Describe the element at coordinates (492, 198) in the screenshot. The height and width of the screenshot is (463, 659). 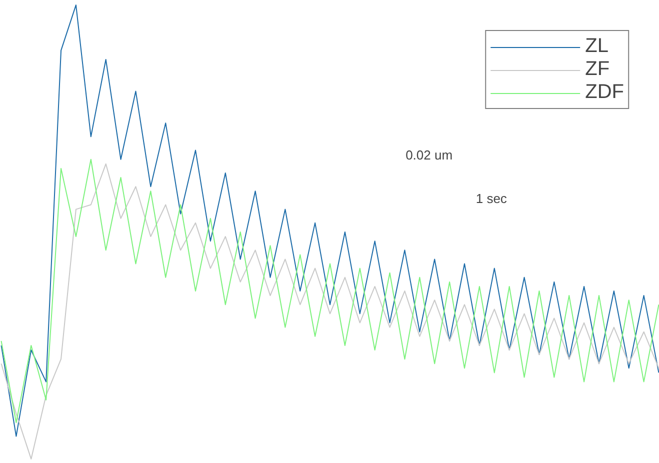
I see `annotation: 1 sec` at that location.